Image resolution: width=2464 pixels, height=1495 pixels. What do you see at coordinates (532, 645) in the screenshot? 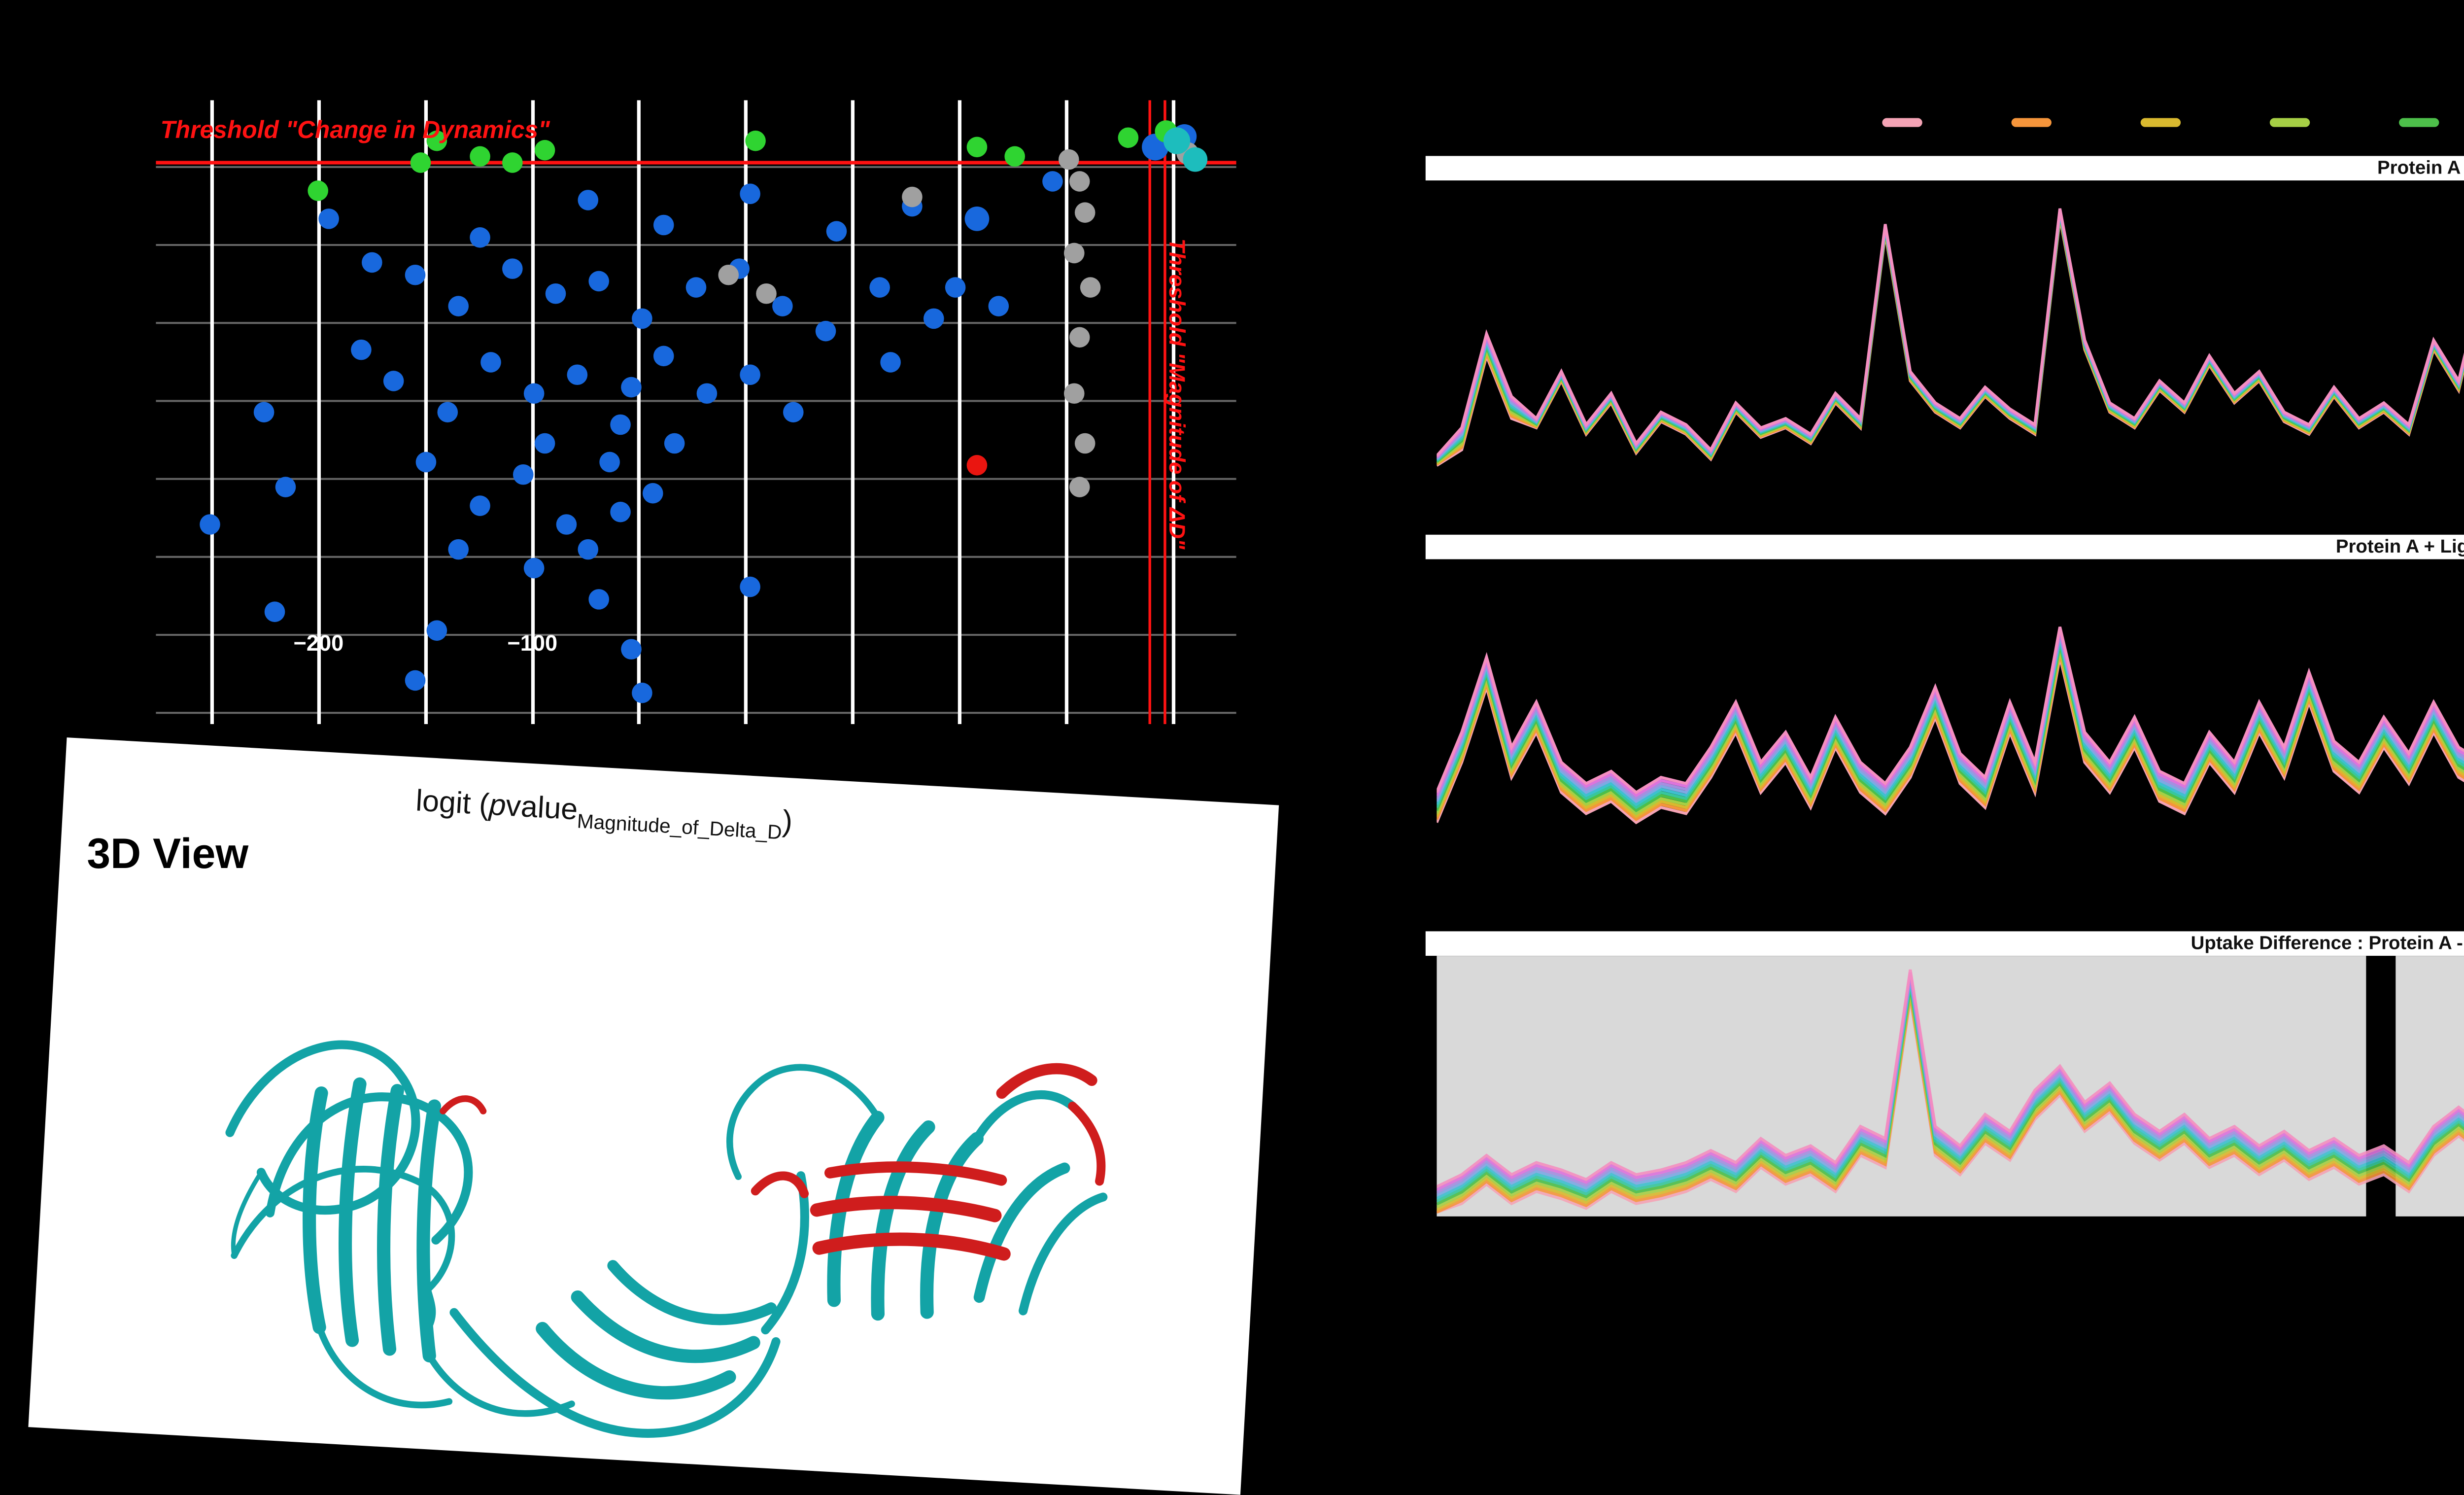
I see `x-tick-label: −100` at bounding box center [532, 645].